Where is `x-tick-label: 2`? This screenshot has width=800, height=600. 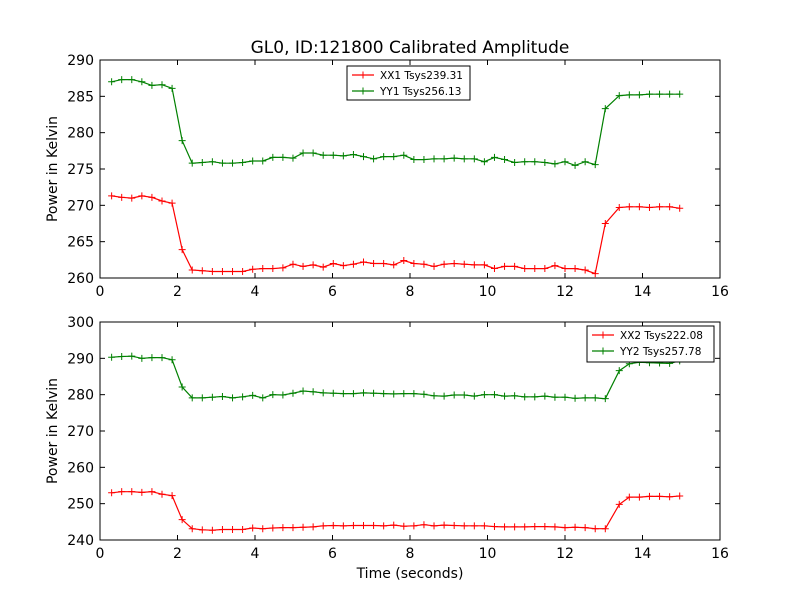
x-tick-label: 2 is located at coordinates (177, 554).